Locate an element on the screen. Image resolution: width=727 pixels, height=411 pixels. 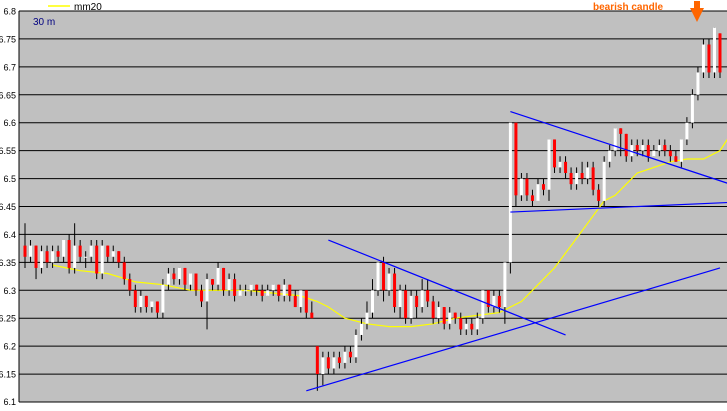
y-tick-label: 6.8 is located at coordinates (9, 12).